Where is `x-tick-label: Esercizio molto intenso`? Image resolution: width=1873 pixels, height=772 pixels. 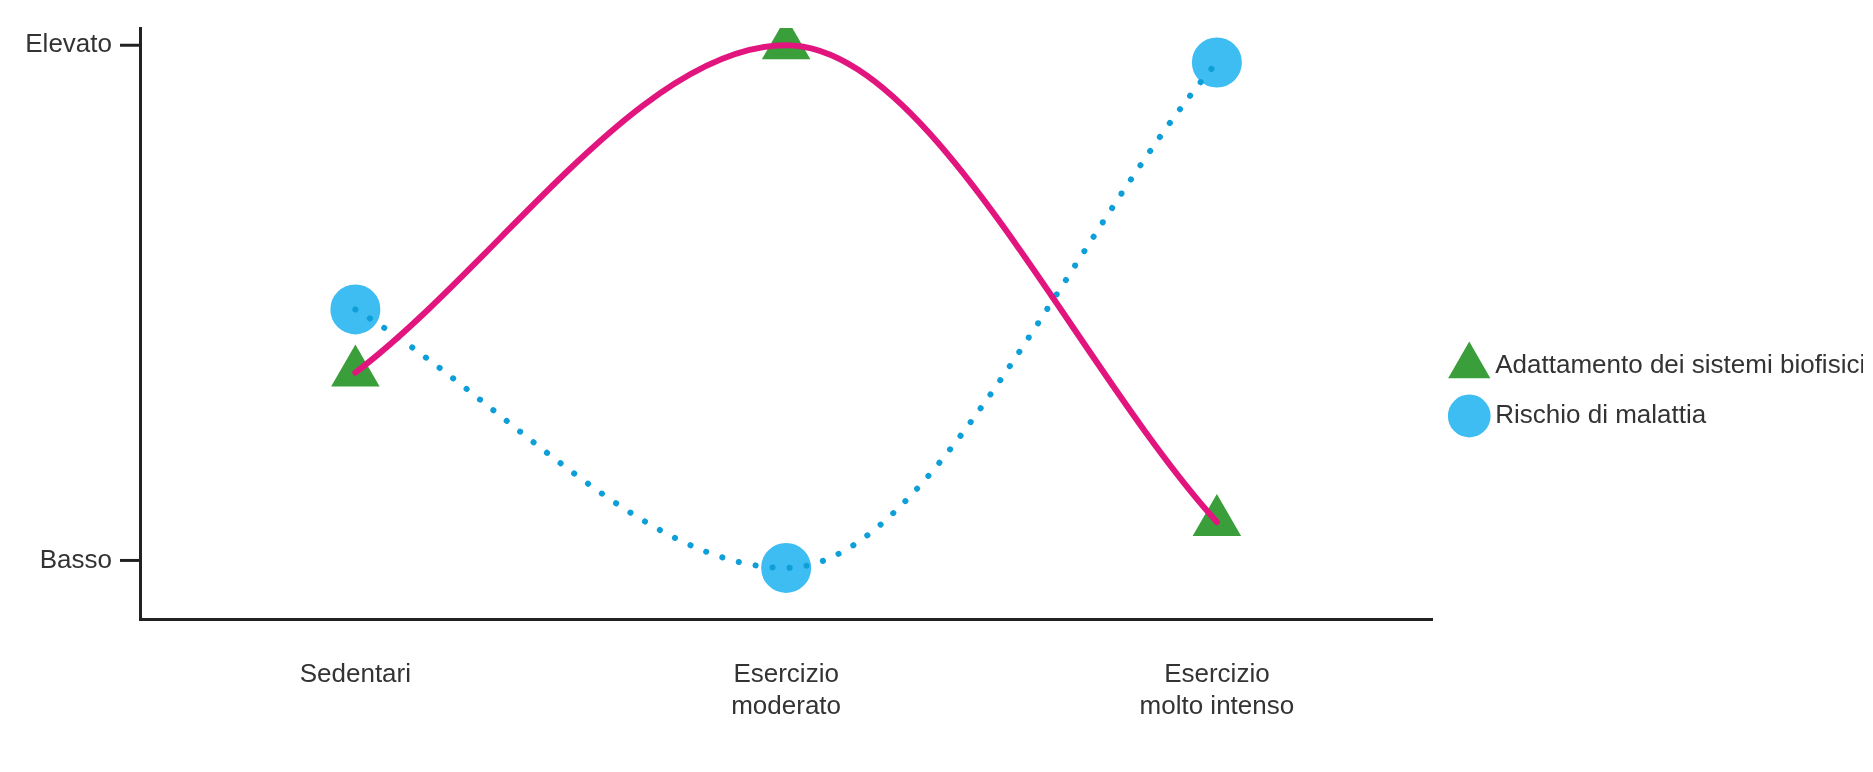 x-tick-label: Esercizio molto intenso is located at coordinates (1217, 689).